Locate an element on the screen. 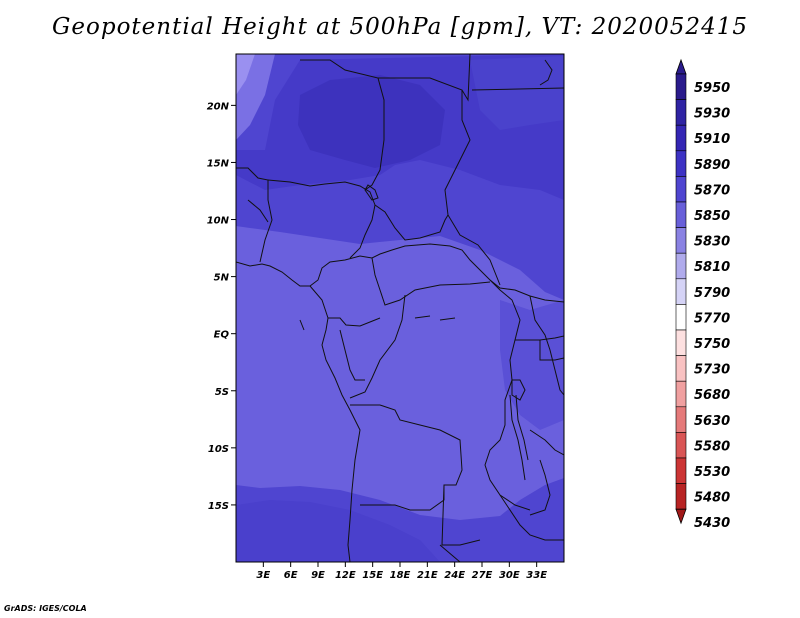 Image resolution: width=800 pixels, height=618 pixels. colorbar-label: 5480 is located at coordinates (712, 498).